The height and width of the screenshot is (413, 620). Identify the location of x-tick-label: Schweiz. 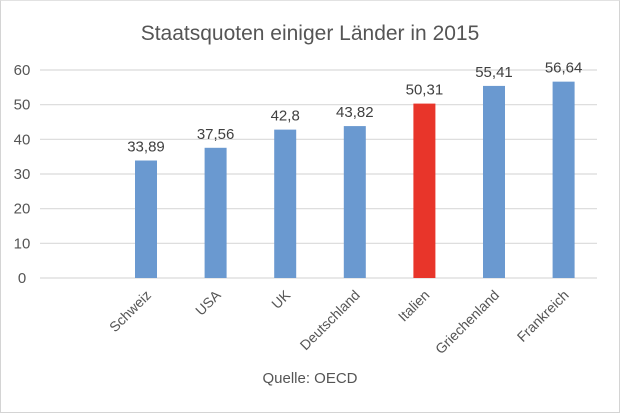
(130, 311).